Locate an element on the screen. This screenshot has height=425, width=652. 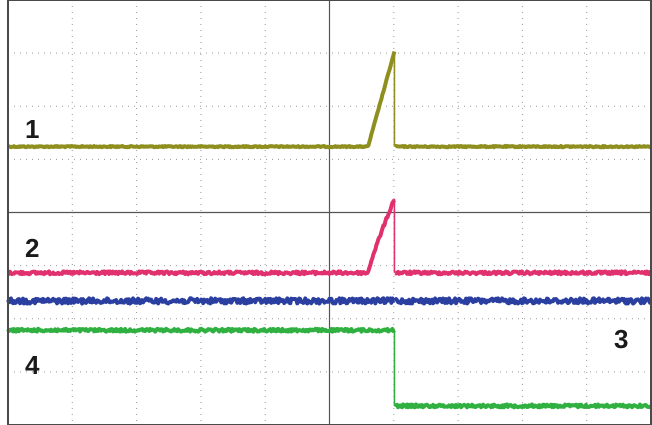
channel-label-4: 4 is located at coordinates (32, 365).